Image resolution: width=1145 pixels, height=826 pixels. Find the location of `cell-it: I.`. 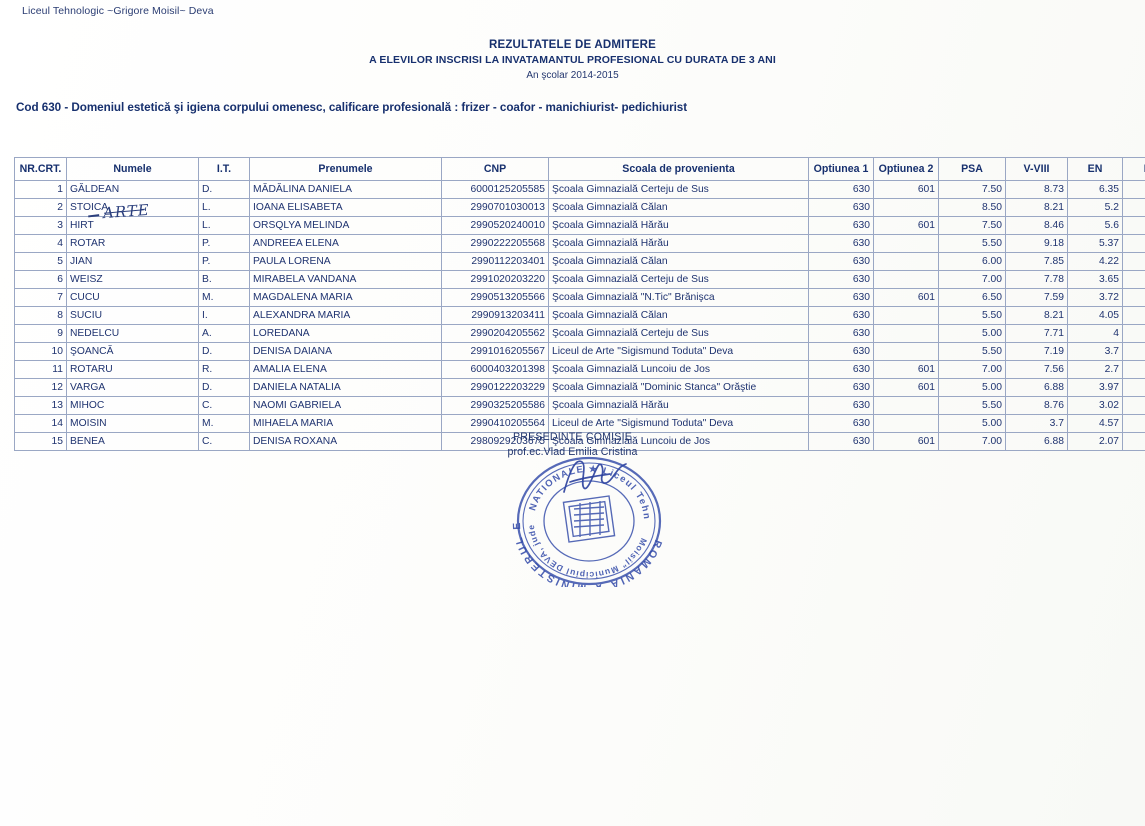

cell-it: I. is located at coordinates (224, 315).